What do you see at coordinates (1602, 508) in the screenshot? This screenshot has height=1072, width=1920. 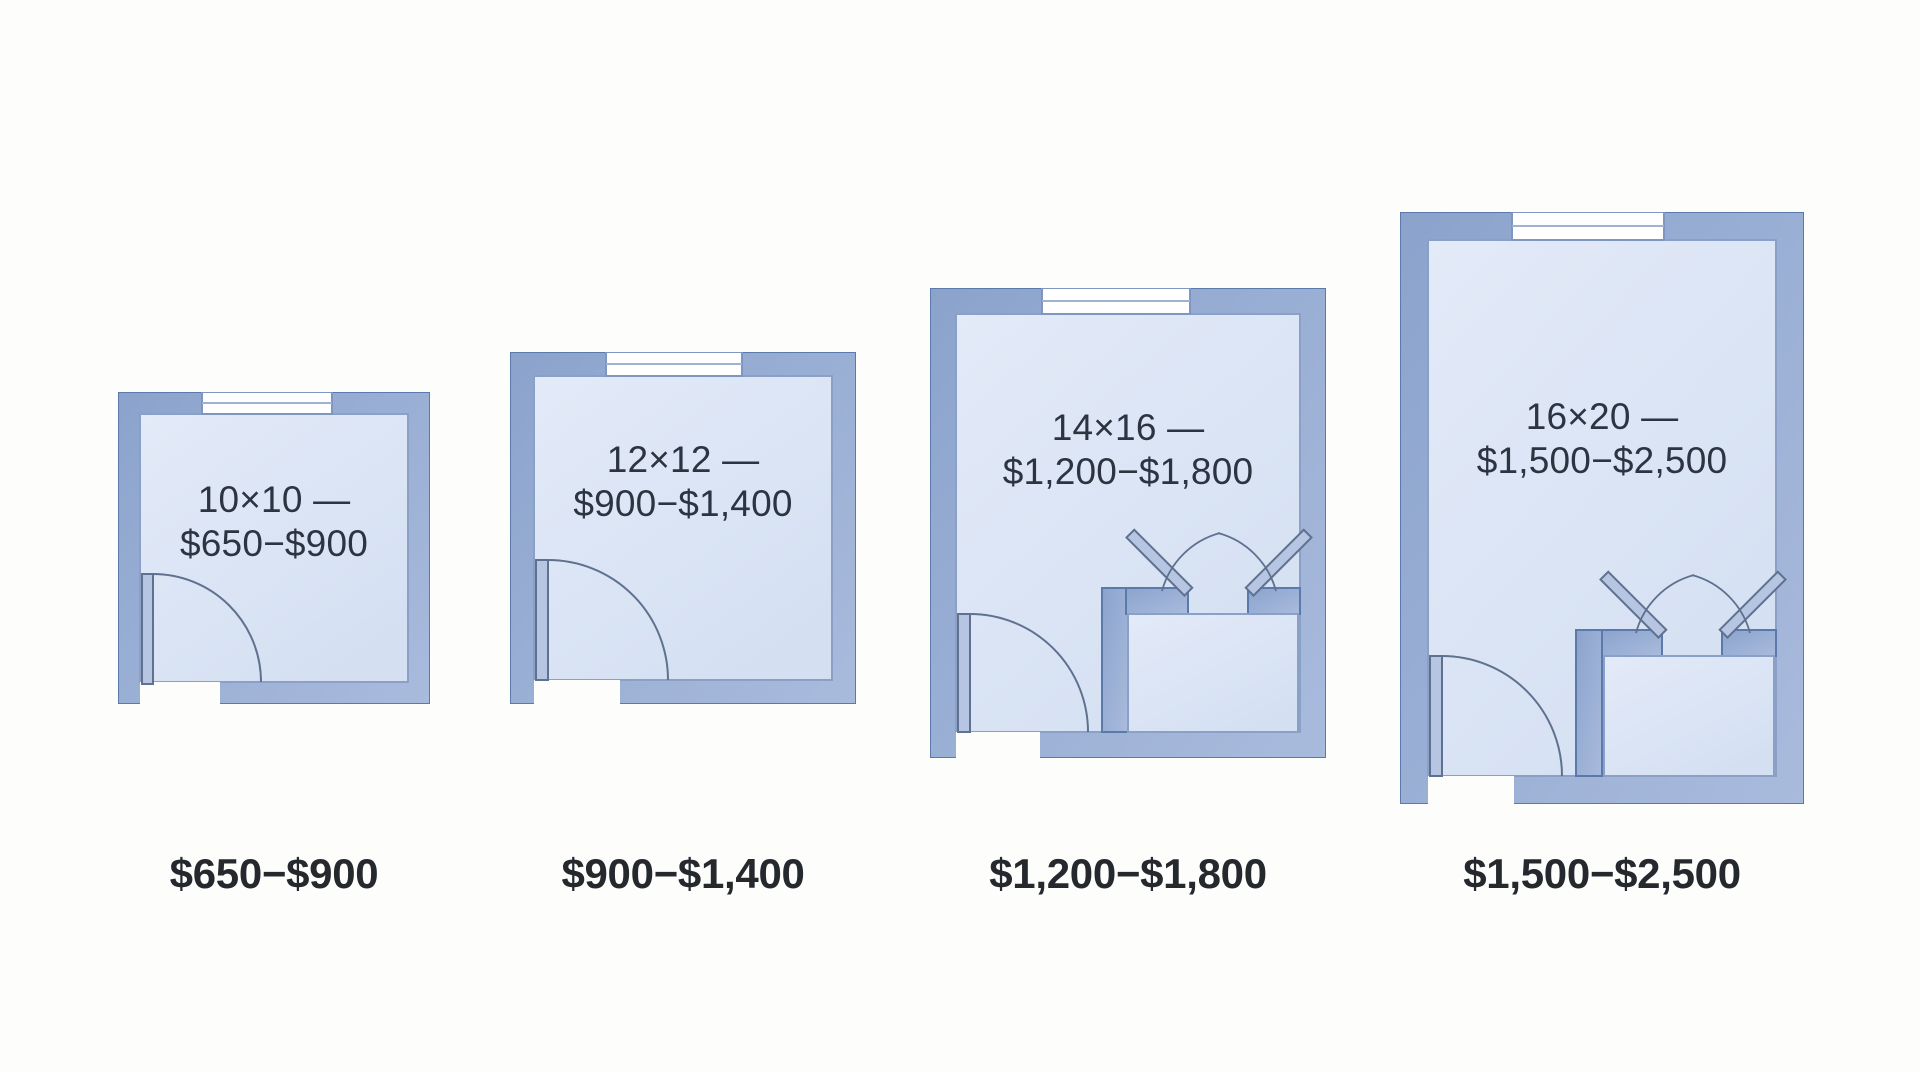 I see `shed-floorplan-16x20` at bounding box center [1602, 508].